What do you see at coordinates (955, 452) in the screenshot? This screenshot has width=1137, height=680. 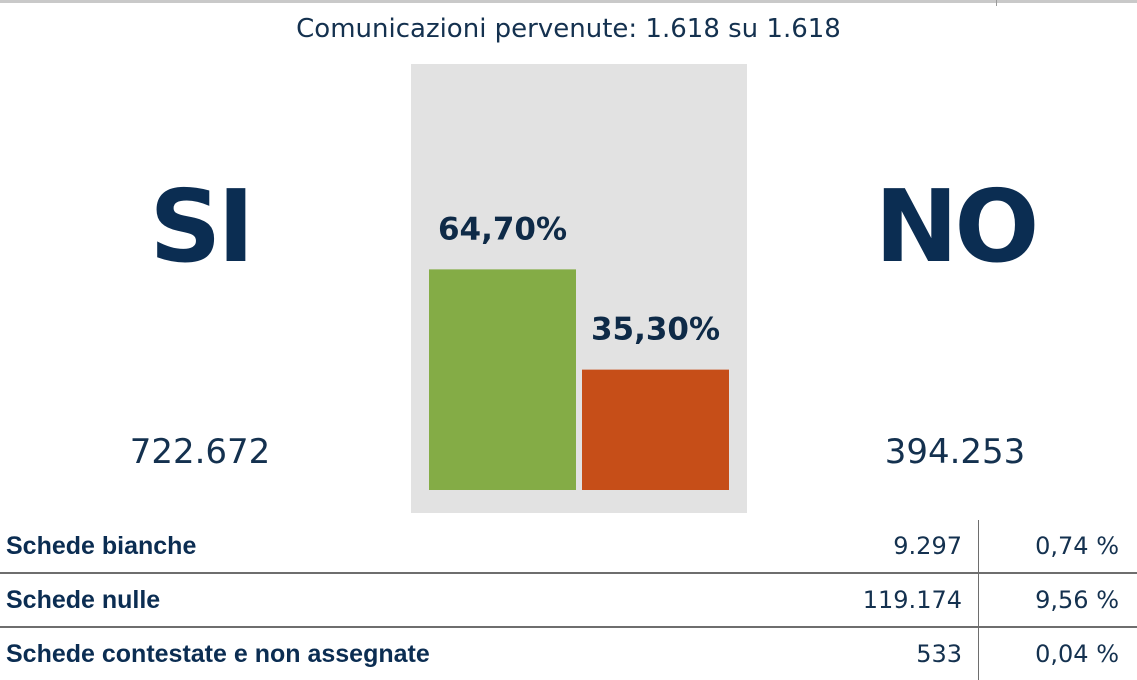 I see `no-vote-count: 394.253` at bounding box center [955, 452].